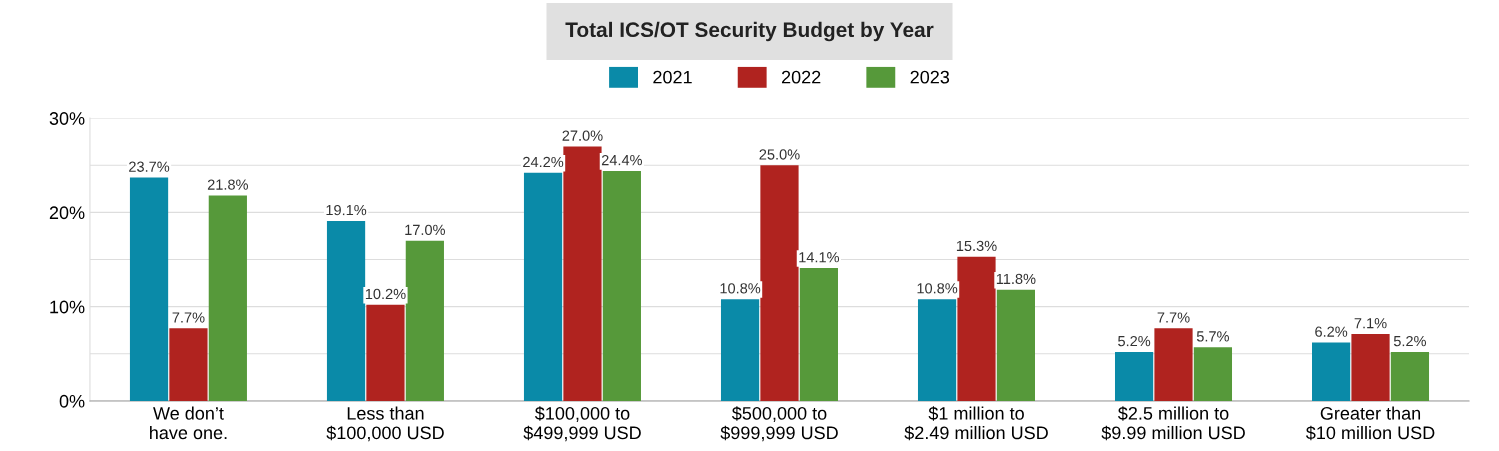 This screenshot has height=451, width=1499. I want to click on data-label: 17.0%, so click(425, 230).